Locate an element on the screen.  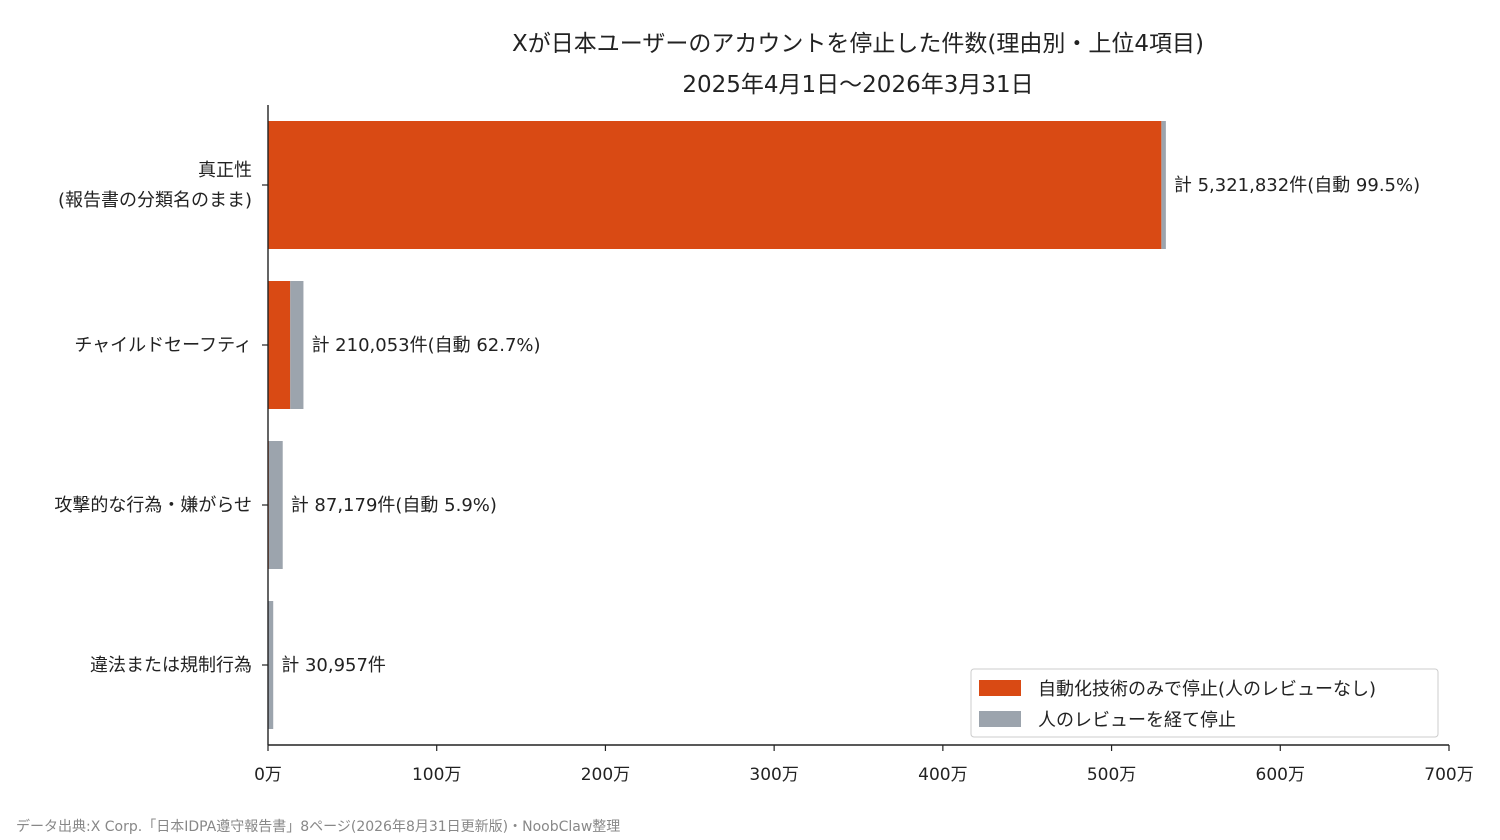
x-tick-label-1: 100万 is located at coordinates (436, 775).